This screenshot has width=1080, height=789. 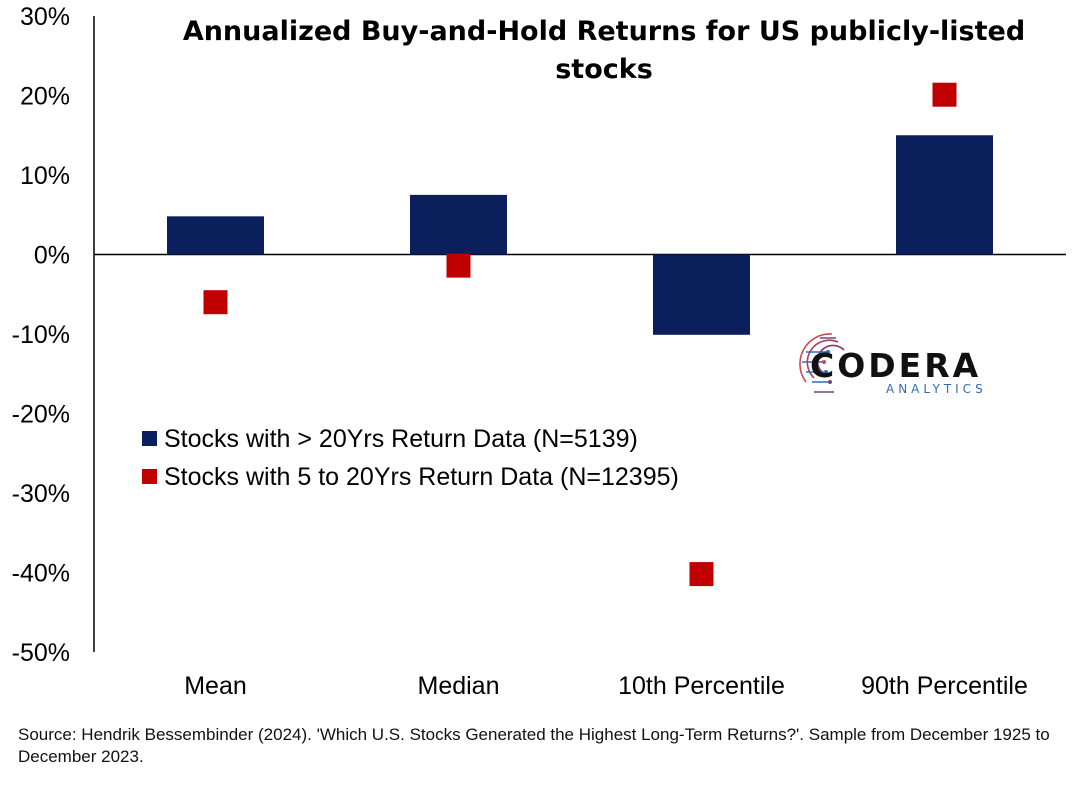 I want to click on logo-wordmark: CODERA, so click(x=895, y=365).